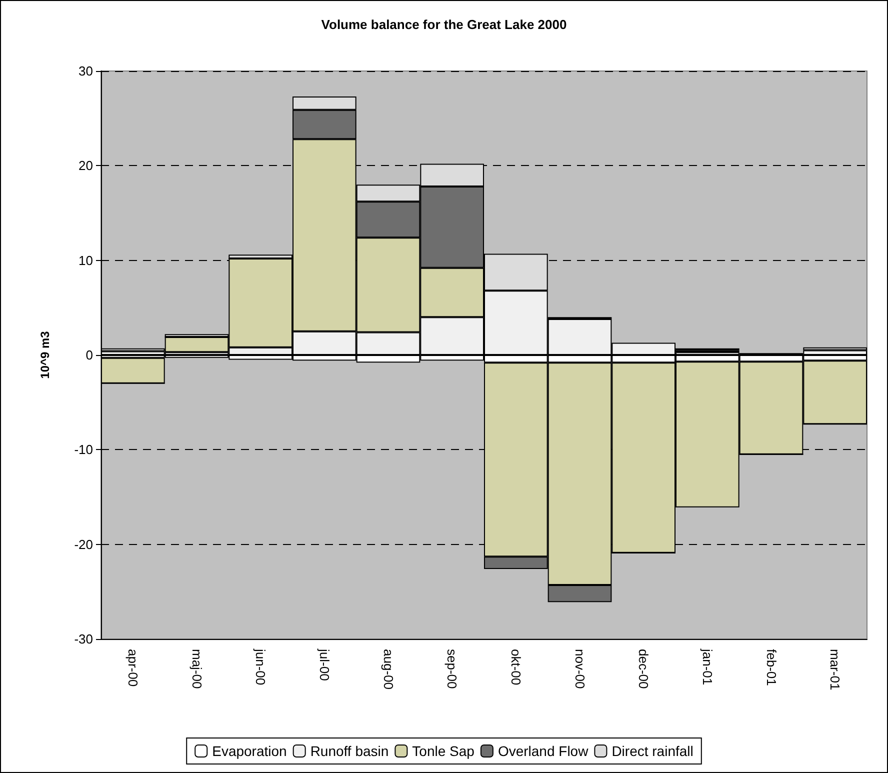 This screenshot has width=888, height=773. I want to click on y-tick-label: 10, so click(85, 260).